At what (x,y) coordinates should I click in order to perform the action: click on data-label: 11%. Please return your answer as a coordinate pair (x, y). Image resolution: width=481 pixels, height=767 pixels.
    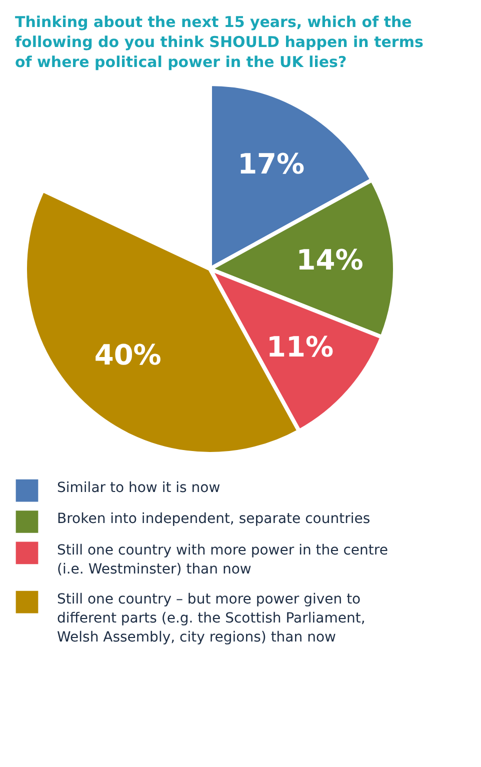
    Looking at the image, I should click on (300, 347).